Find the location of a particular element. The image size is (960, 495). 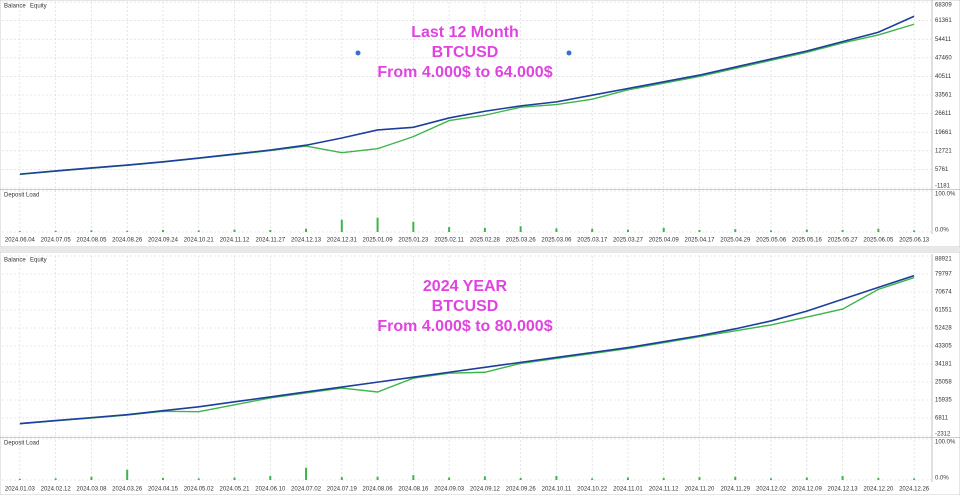

y-tick-label: 5761 is located at coordinates (942, 170).